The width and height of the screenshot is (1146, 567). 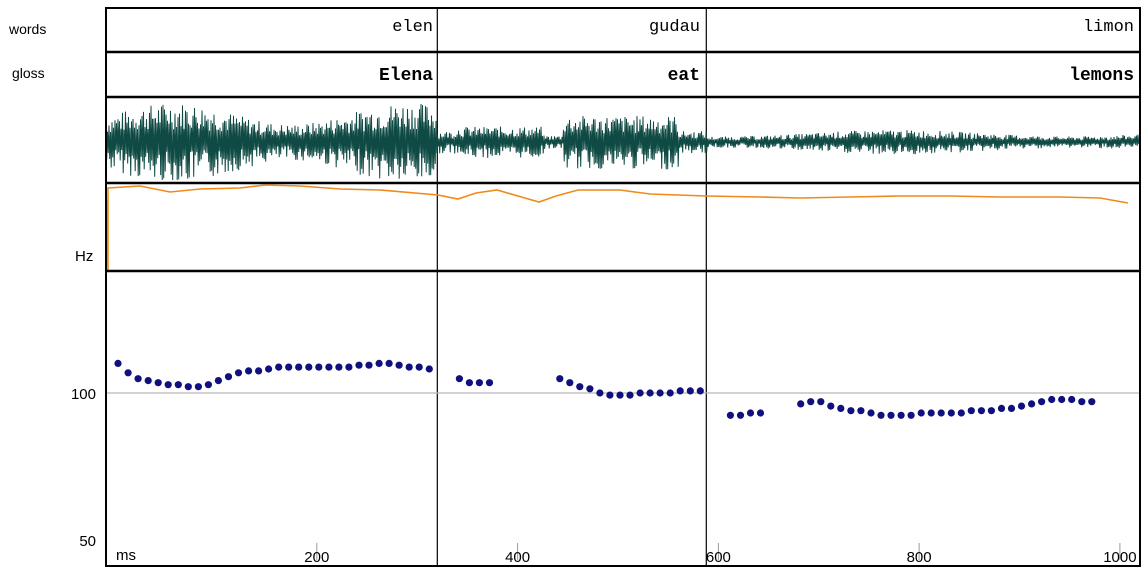 What do you see at coordinates (617, 228) in the screenshot?
I see `intensity-curve` at bounding box center [617, 228].